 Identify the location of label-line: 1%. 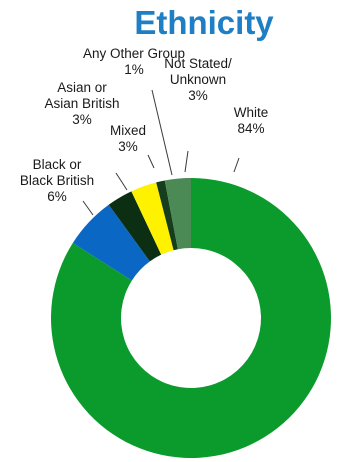
(134, 69).